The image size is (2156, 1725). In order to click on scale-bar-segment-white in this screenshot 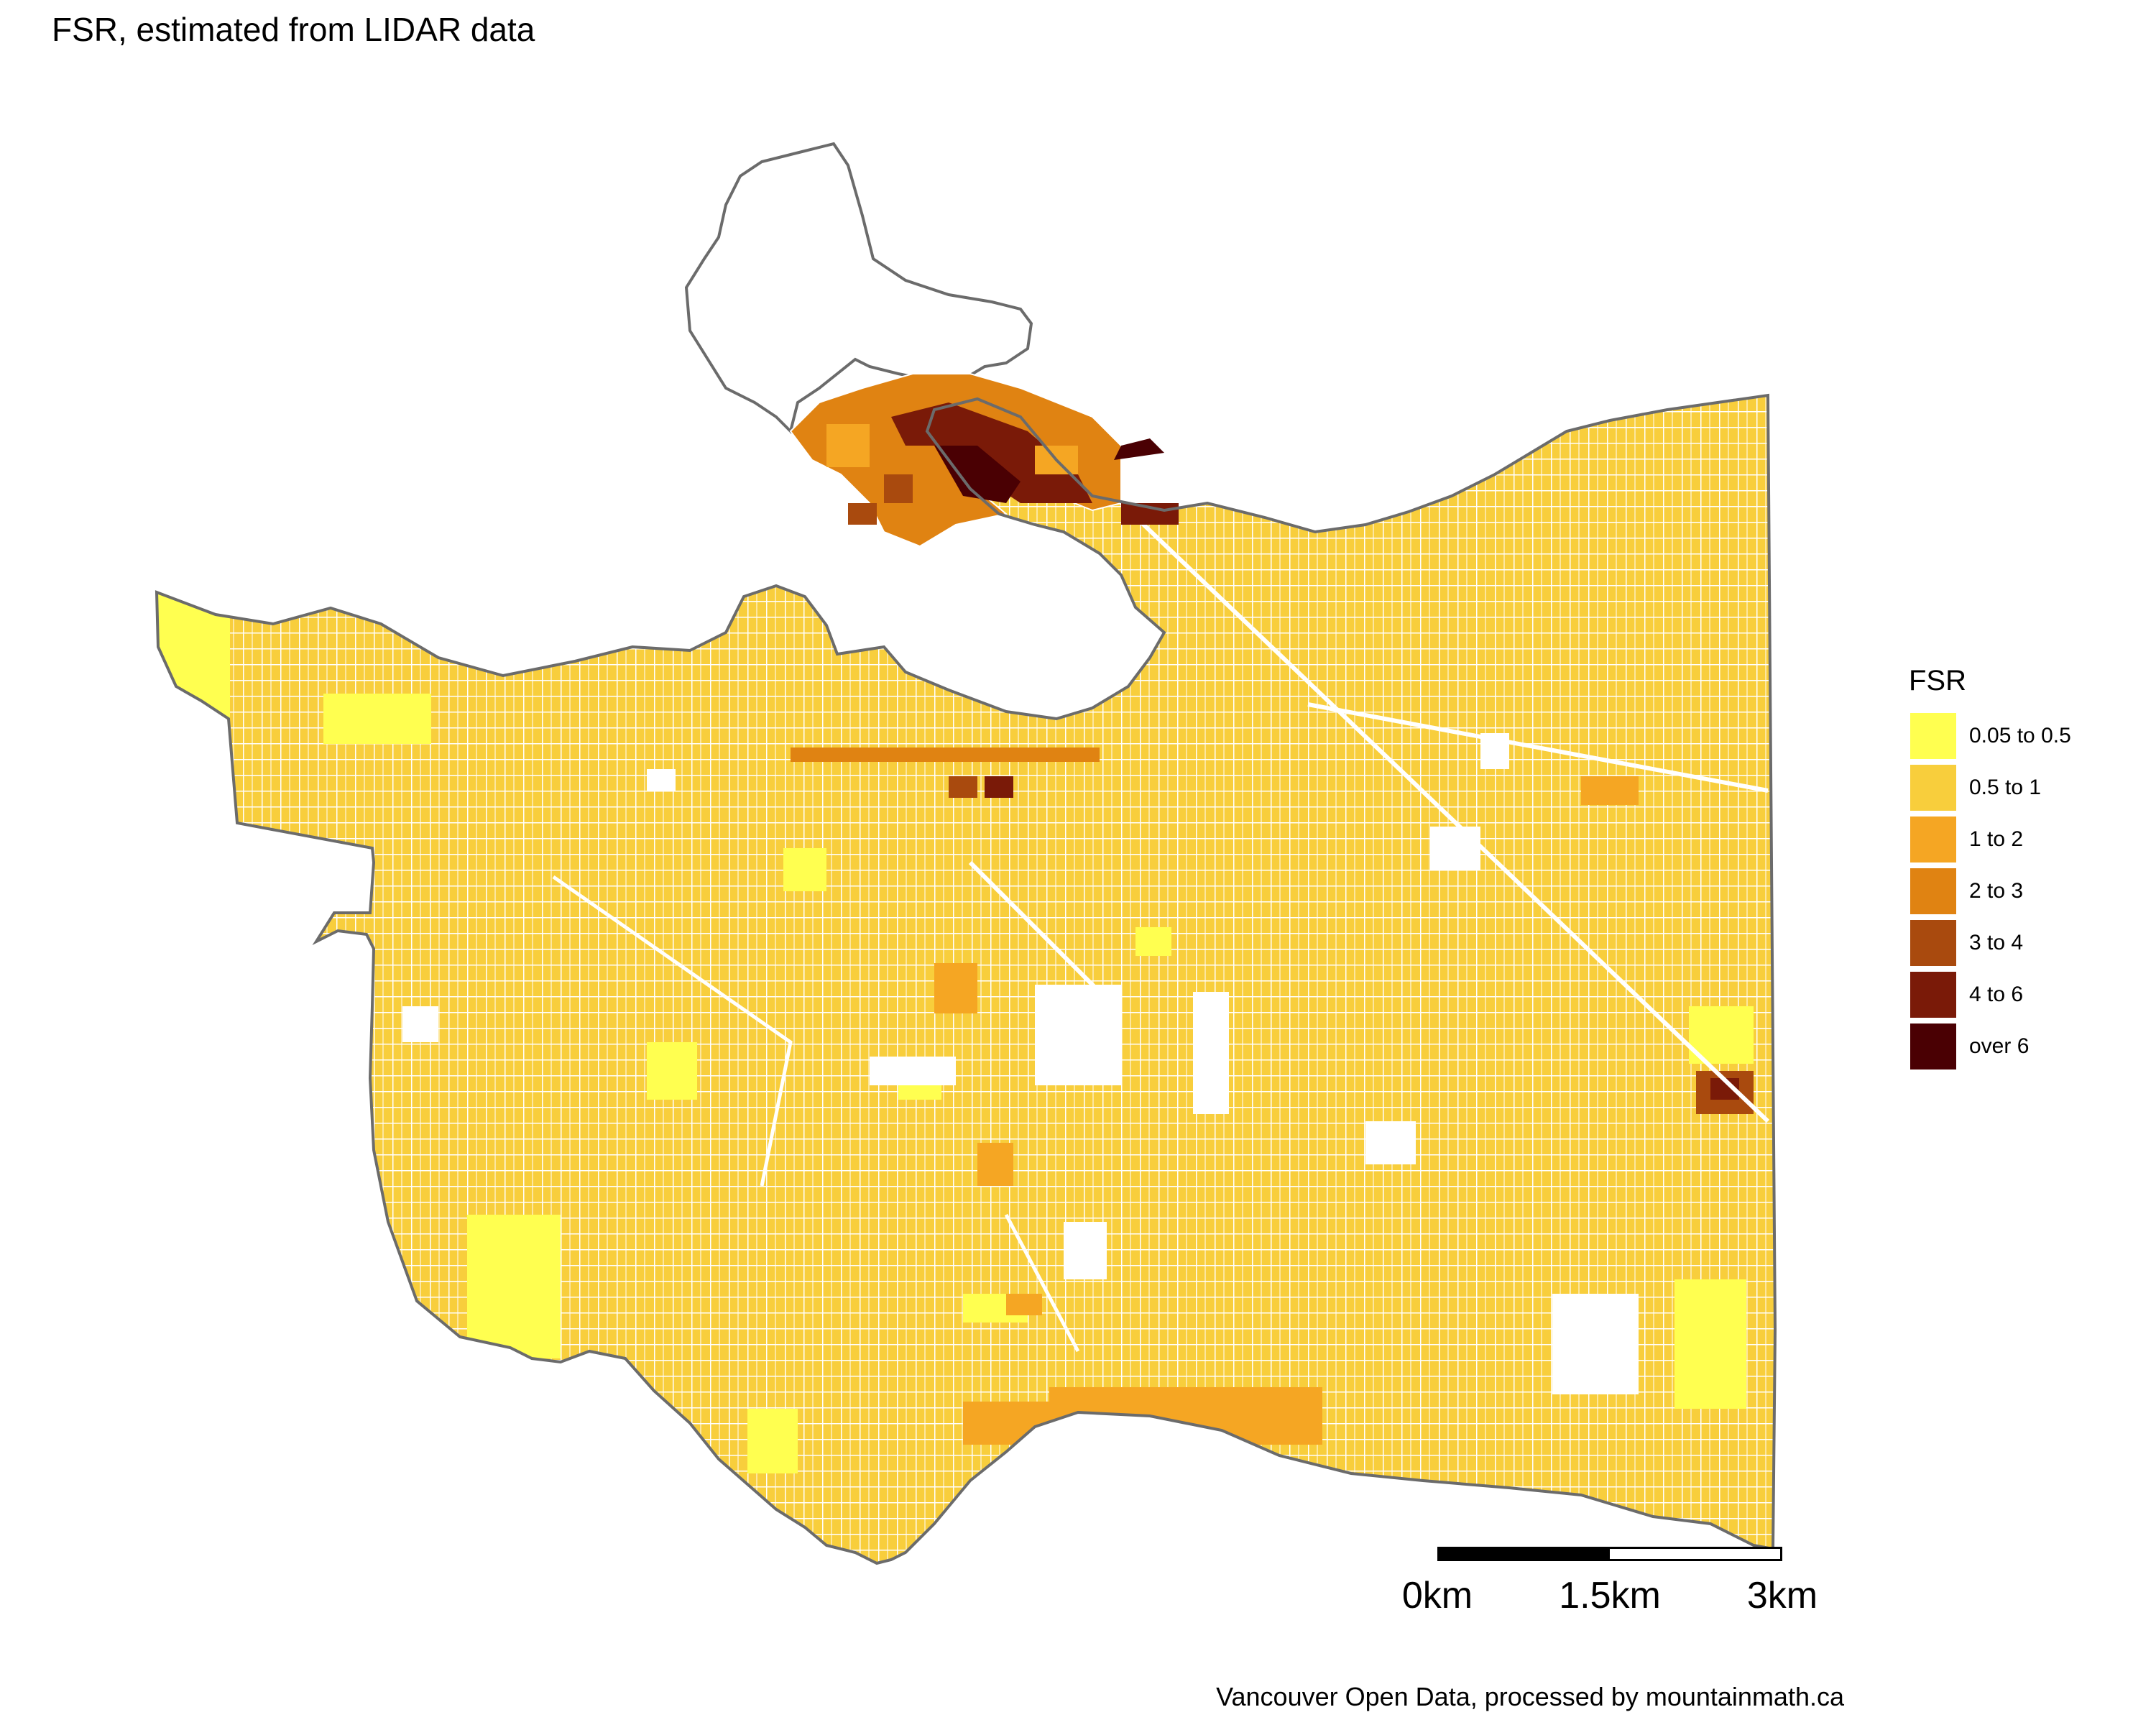, I will do `click(1695, 1554)`.